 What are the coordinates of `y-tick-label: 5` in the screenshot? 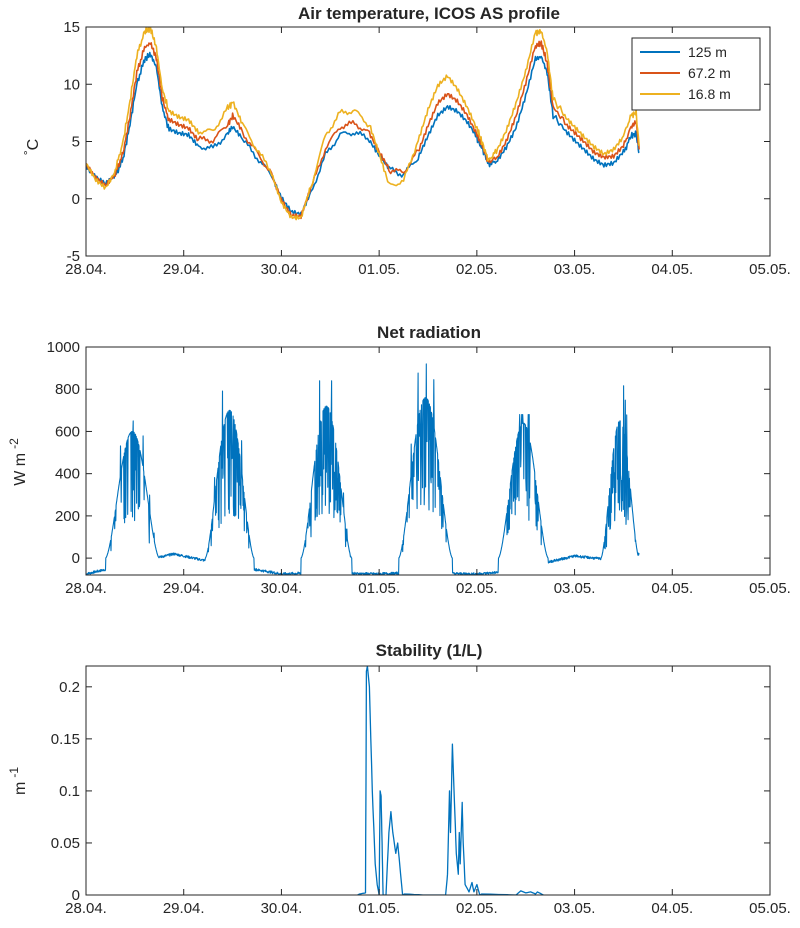 It's located at (76, 142).